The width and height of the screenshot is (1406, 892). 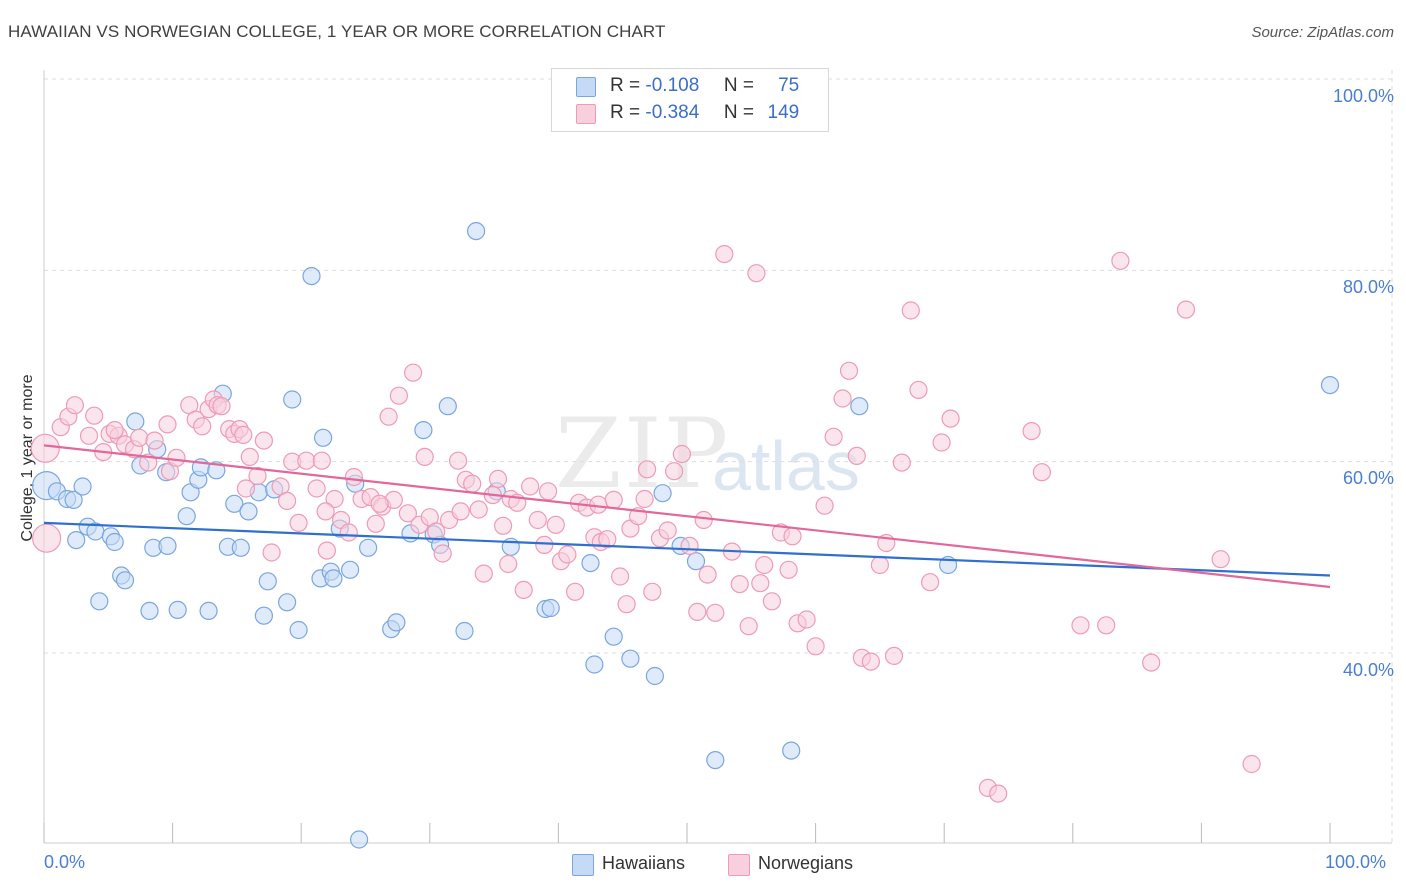 I want to click on y-tick-label-60: 60.0%, so click(x=1368, y=478).